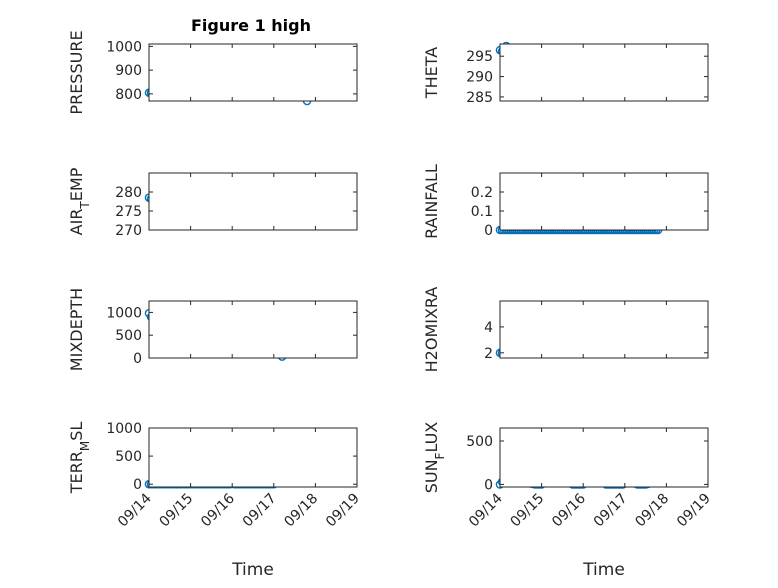 The image size is (778, 588). I want to click on y-axis-label: TERRMSL, so click(79, 458).